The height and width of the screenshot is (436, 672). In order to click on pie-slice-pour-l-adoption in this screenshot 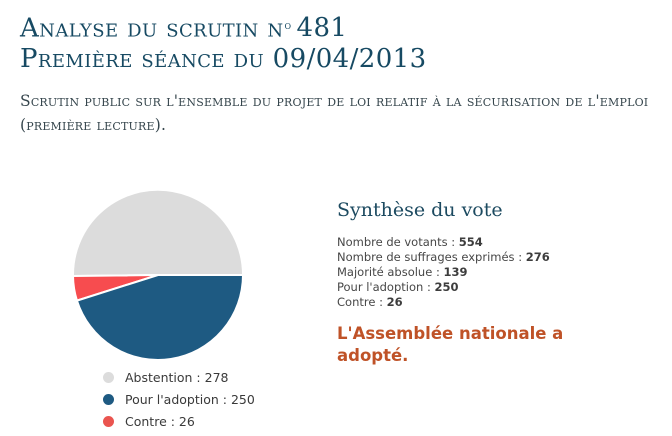, I will do `click(159, 317)`.